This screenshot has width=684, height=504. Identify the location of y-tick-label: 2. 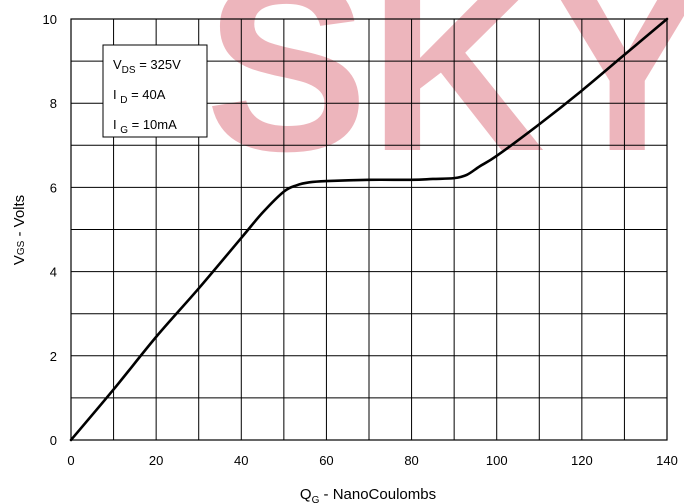
(53, 356).